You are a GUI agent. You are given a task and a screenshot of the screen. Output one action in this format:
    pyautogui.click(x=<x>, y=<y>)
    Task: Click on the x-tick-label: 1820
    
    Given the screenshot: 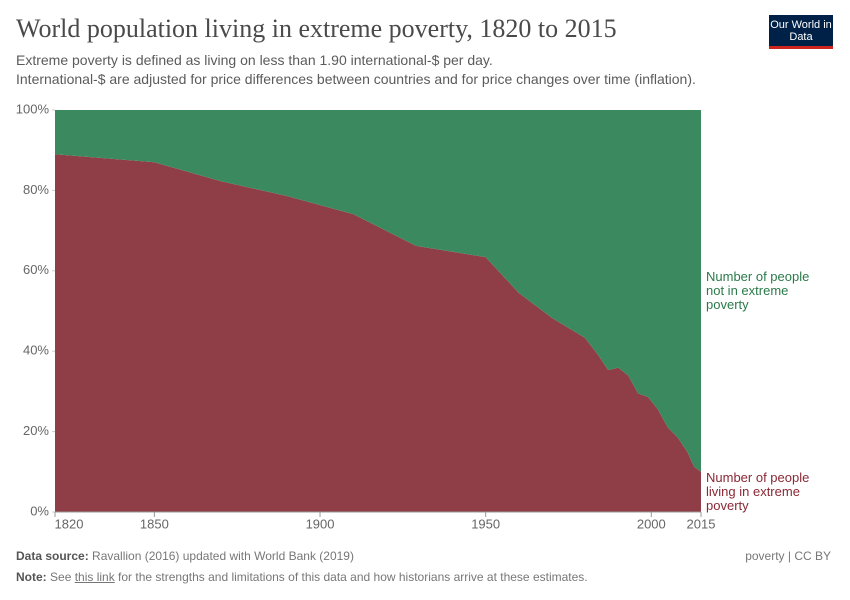 What is the action you would take?
    pyautogui.click(x=69, y=523)
    